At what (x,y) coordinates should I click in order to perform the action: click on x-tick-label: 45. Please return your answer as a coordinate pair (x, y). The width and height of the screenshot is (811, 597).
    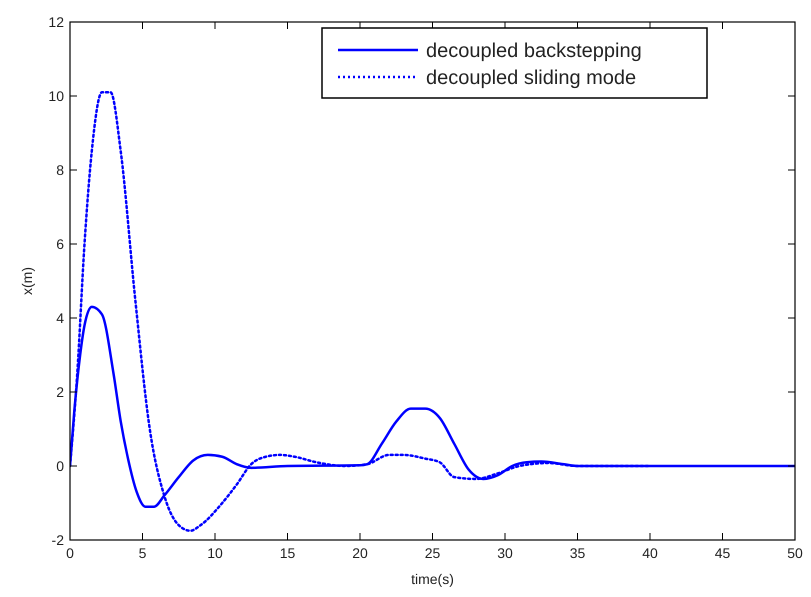
    Looking at the image, I should click on (722, 553).